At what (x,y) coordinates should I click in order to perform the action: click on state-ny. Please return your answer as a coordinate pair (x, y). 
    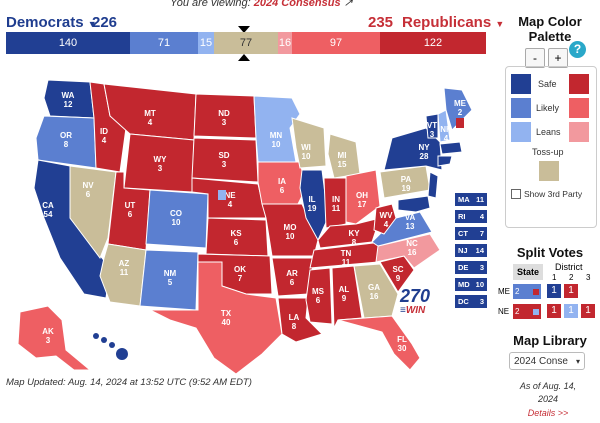
    Looking at the image, I should click on (413, 149).